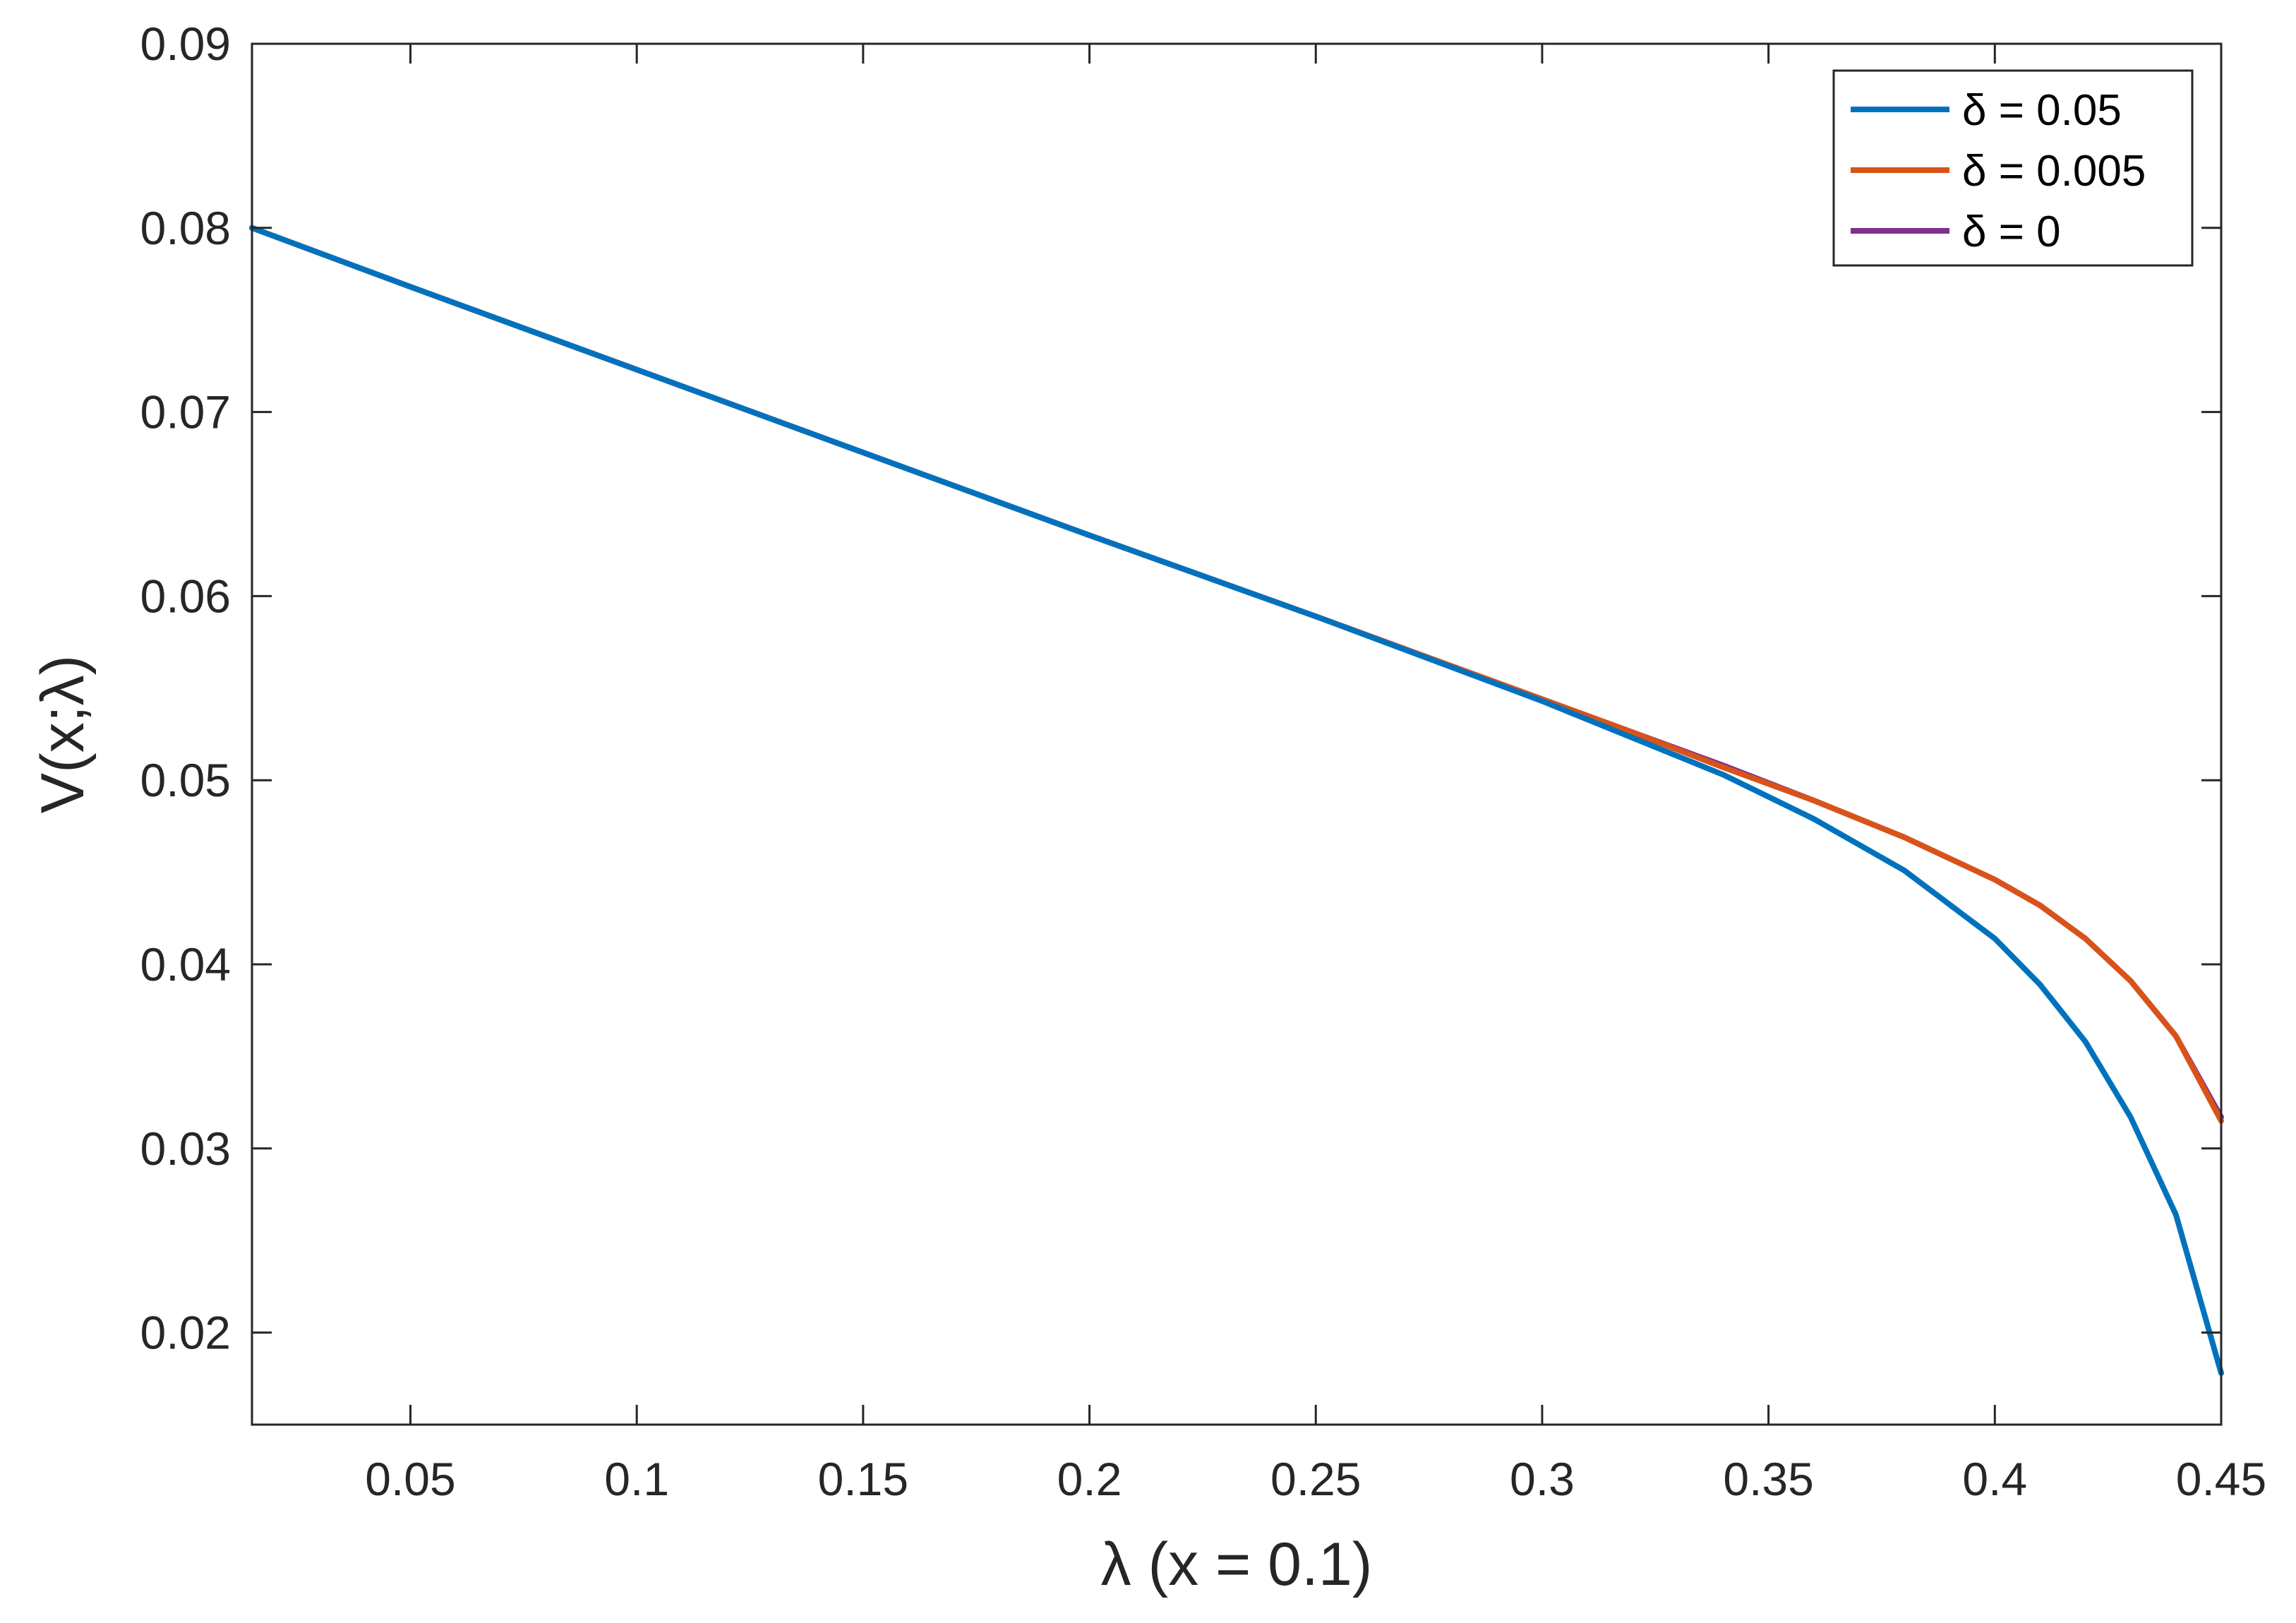  What do you see at coordinates (1237, 1565) in the screenshot?
I see `x-axis-label: λ (x = 0.1)` at bounding box center [1237, 1565].